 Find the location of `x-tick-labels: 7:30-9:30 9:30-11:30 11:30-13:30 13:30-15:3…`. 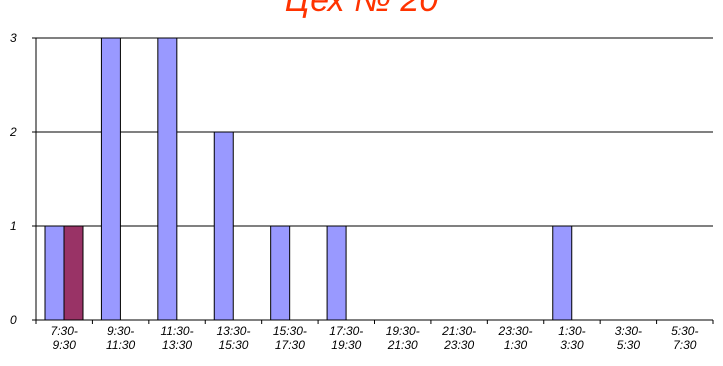

x-tick-labels: 7:30-9:30 9:30-11:30 11:30-13:30 13:30-15:3… is located at coordinates (375, 338).